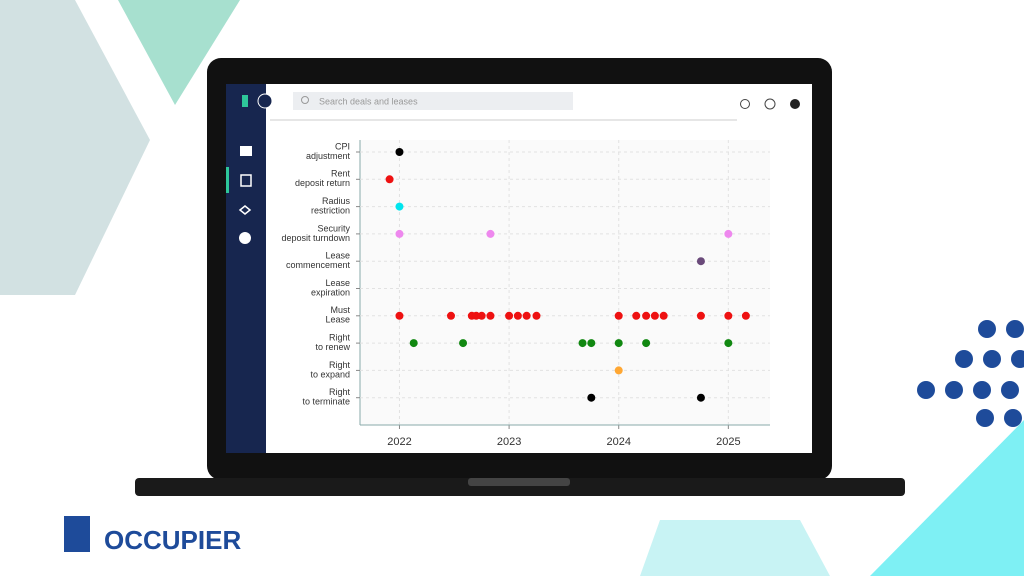 This screenshot has height=576, width=1024. What do you see at coordinates (330, 374) in the screenshot?
I see `y-tick-label: to expand` at bounding box center [330, 374].